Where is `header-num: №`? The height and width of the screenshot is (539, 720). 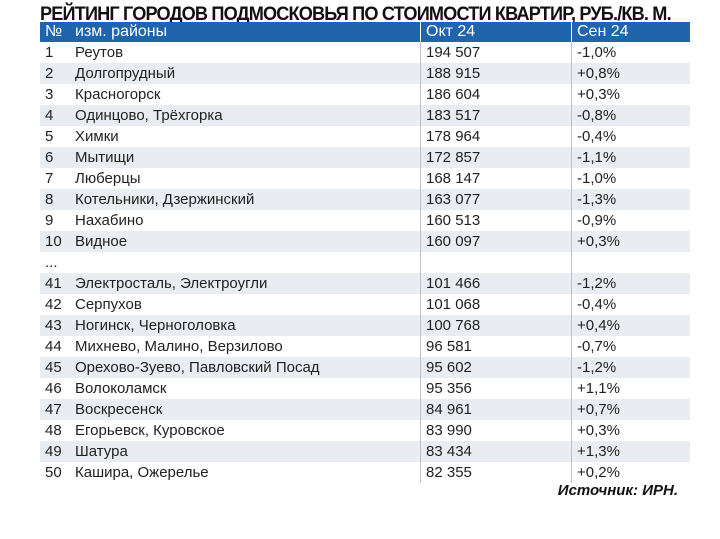 header-num: № is located at coordinates (55, 32).